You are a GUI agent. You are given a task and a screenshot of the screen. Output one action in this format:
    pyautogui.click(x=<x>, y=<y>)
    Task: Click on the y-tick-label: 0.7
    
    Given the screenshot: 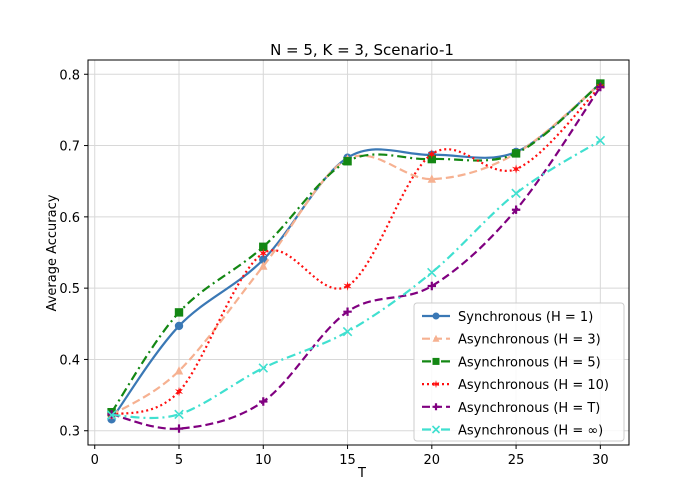 What is the action you would take?
    pyautogui.click(x=69, y=147)
    